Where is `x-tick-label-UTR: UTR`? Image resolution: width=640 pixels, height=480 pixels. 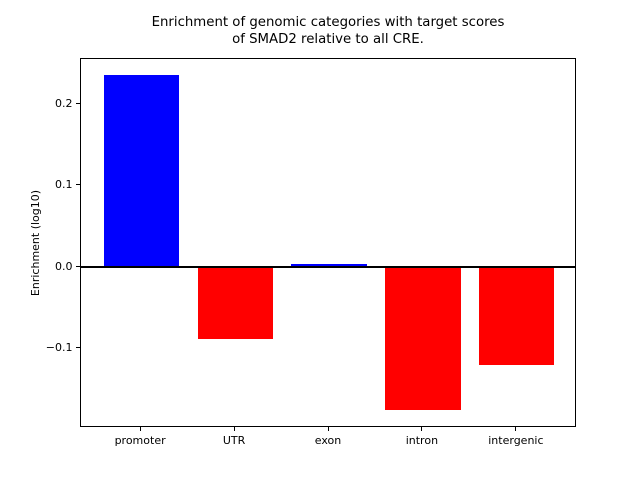 x-tick-label-UTR: UTR is located at coordinates (234, 440).